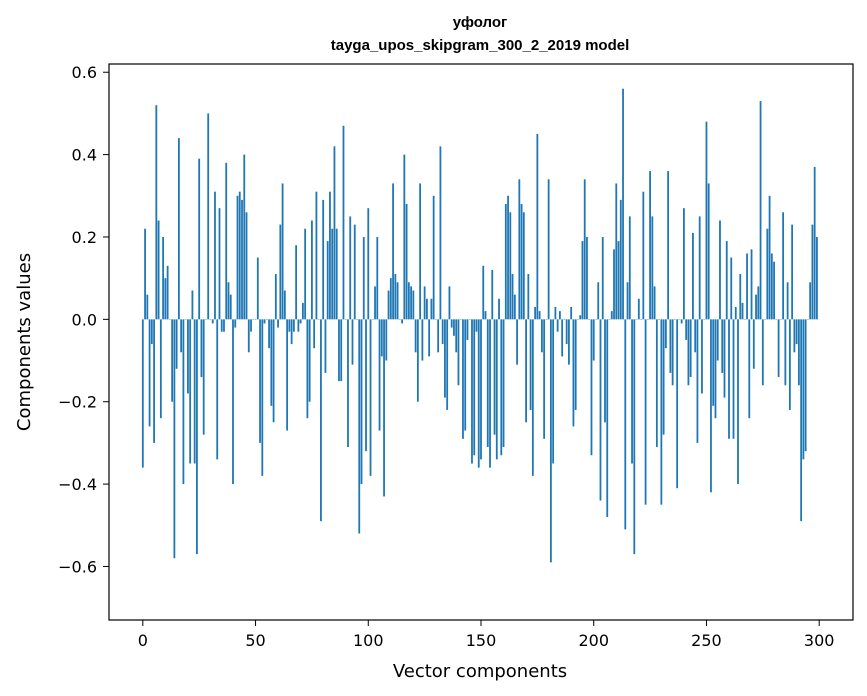 This screenshot has width=867, height=696. What do you see at coordinates (368, 640) in the screenshot?
I see `x-tick-label: 100` at bounding box center [368, 640].